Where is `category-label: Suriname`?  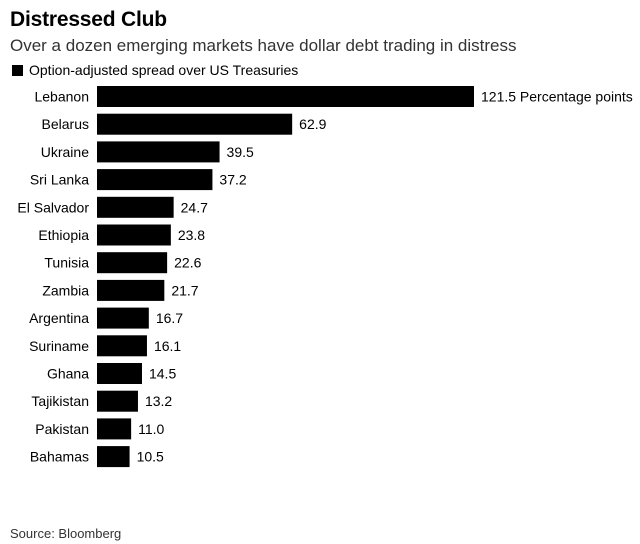 category-label: Suriname is located at coordinates (59, 346).